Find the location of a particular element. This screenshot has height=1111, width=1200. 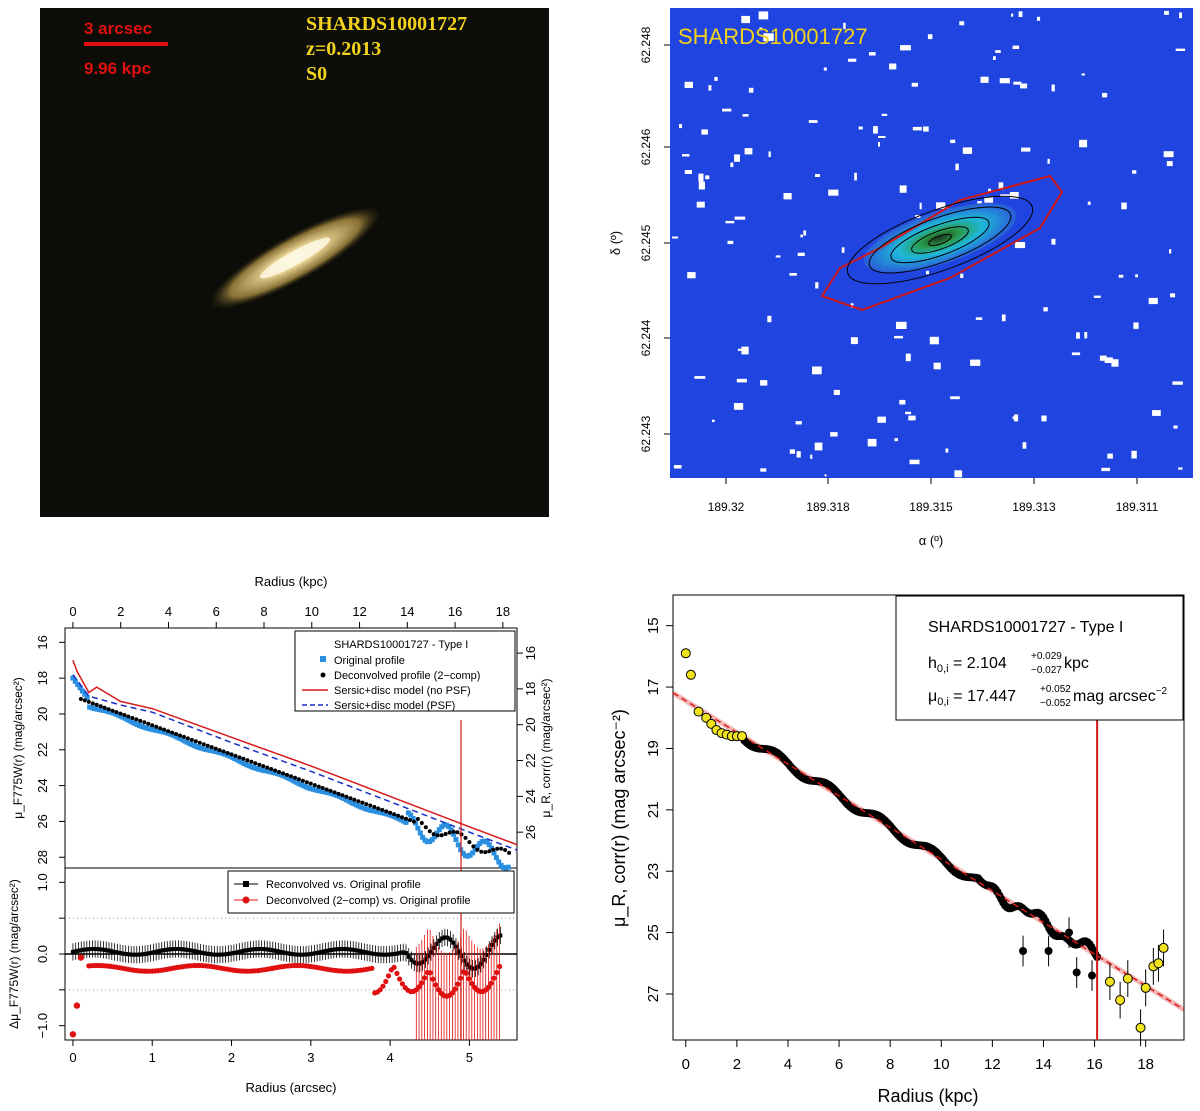

top-tick-label: 14 is located at coordinates (407, 611).